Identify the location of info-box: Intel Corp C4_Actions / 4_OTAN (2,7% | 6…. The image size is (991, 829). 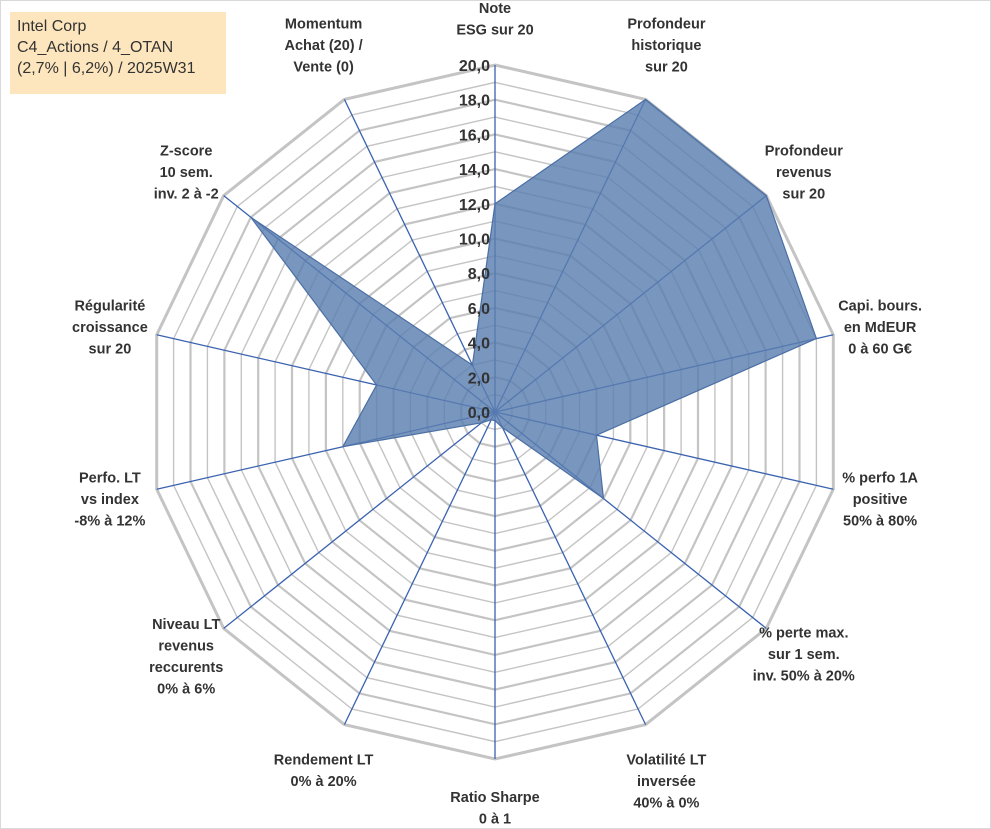
(118, 53).